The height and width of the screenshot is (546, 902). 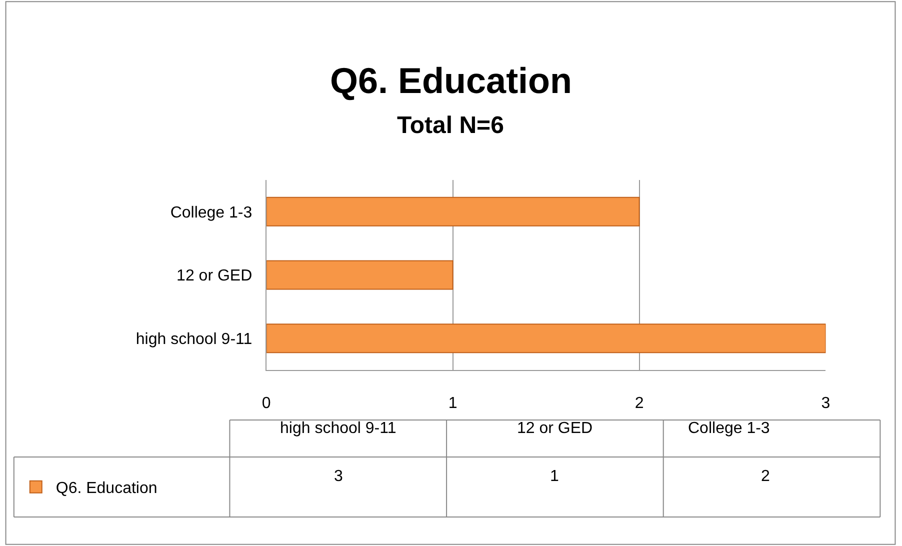 What do you see at coordinates (453, 403) in the screenshot?
I see `x-tick-label: 1` at bounding box center [453, 403].